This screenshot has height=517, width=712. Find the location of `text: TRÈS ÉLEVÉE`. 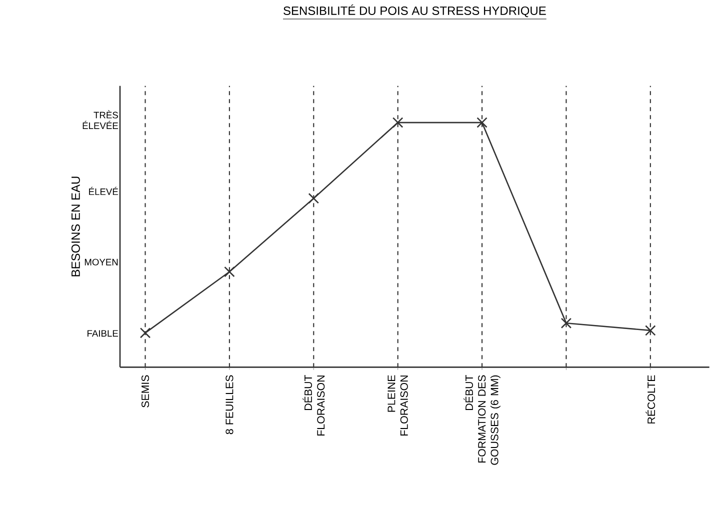

text: TRÈS ÉLEVÉE is located at coordinates (100, 120).